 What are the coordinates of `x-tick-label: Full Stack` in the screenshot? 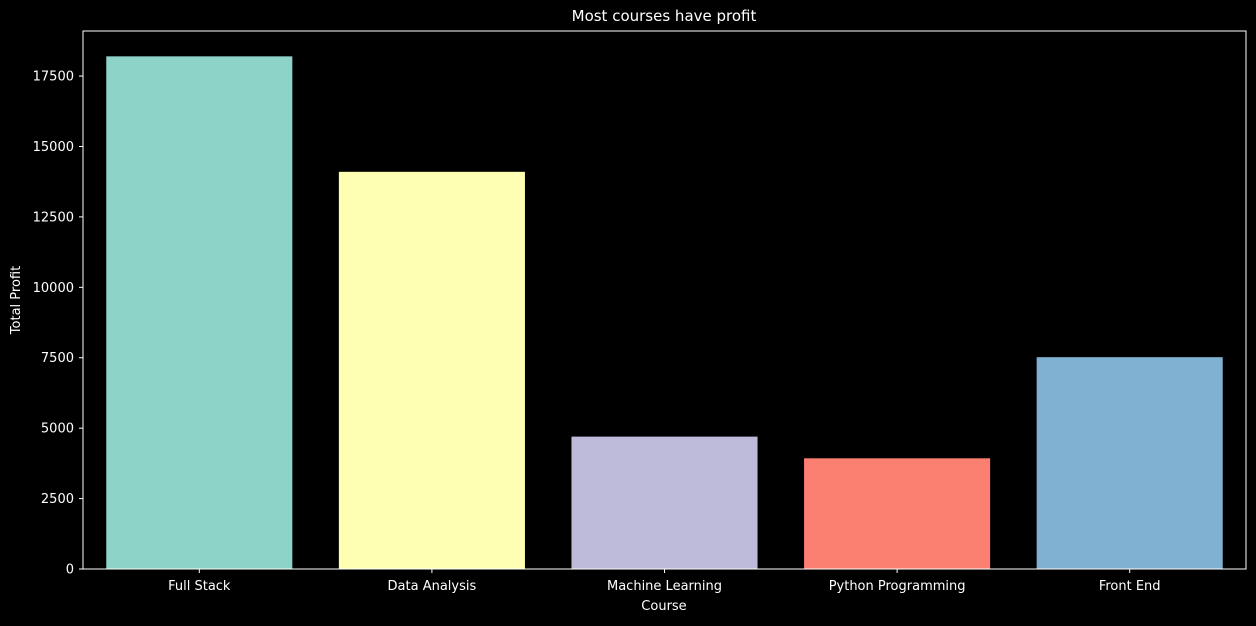 It's located at (199, 586).